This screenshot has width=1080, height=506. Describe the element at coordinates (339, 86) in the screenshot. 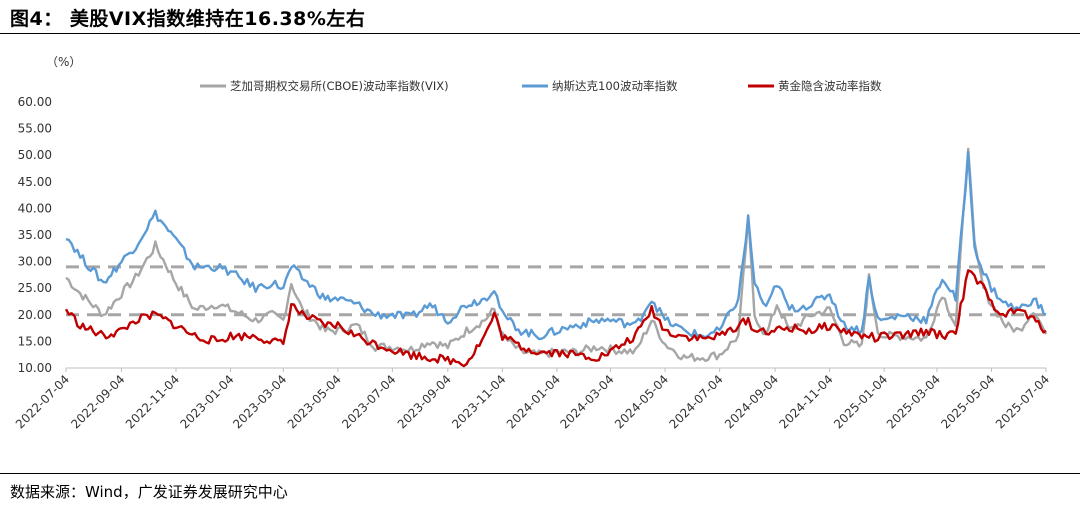

I see `legend-label: 芝加哥期权交易所(CBOE)波动率指数(VIX)` at that location.